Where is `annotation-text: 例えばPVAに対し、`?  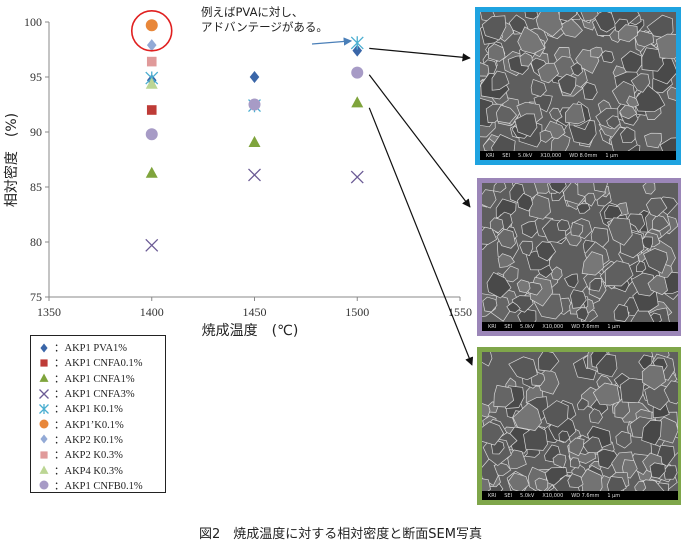 annotation-text: 例えばPVAに対し、 is located at coordinates (252, 12).